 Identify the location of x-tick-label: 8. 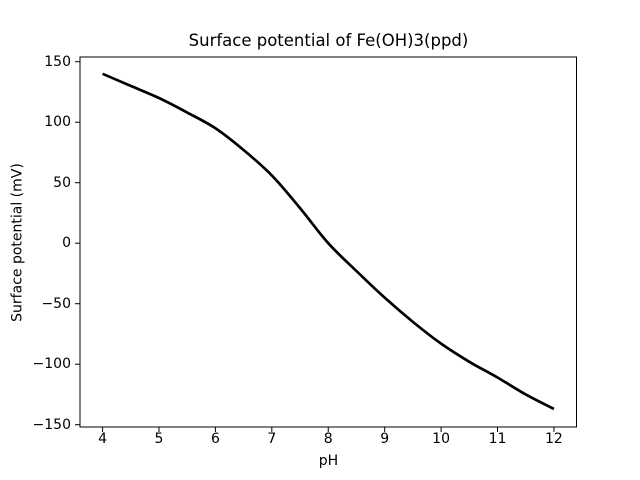
(328, 439).